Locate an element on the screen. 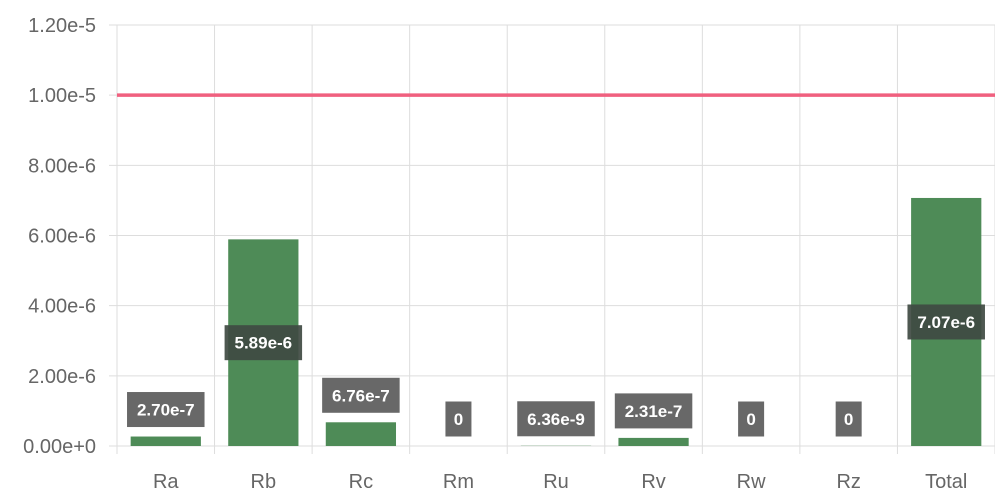 The image size is (995, 493). y-tick-label: 1.00e-5 is located at coordinates (62, 96).